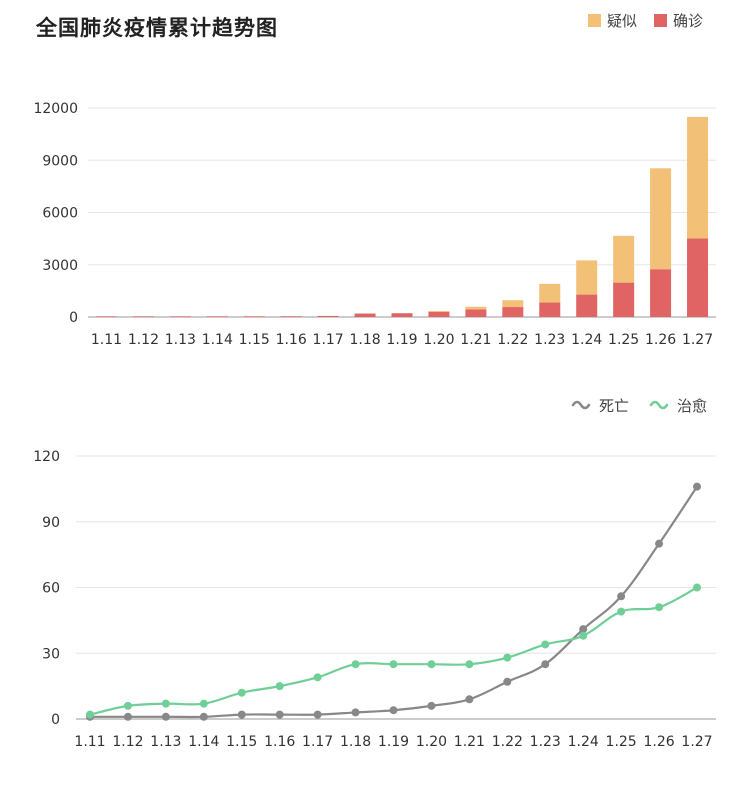  Describe the element at coordinates (55, 109) in the screenshot. I see `y-tick-label: 12000` at that location.